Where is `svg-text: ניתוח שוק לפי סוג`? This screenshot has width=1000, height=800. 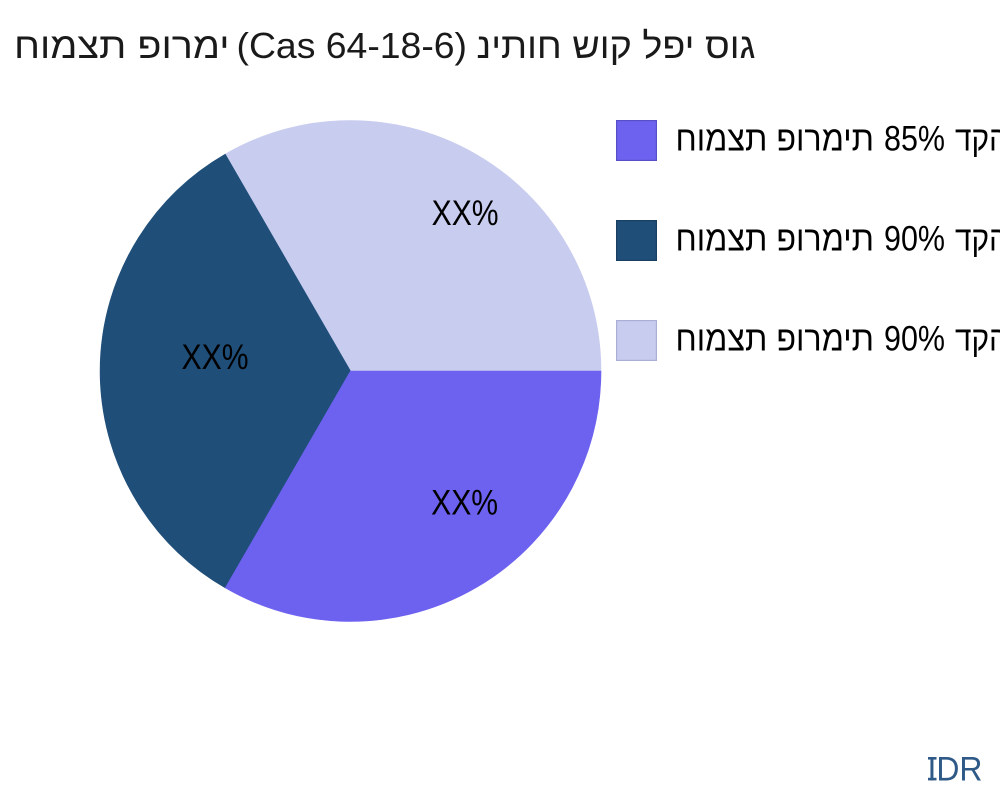
svg-text: ניתוח שוק לפי סוג is located at coordinates (616, 45).